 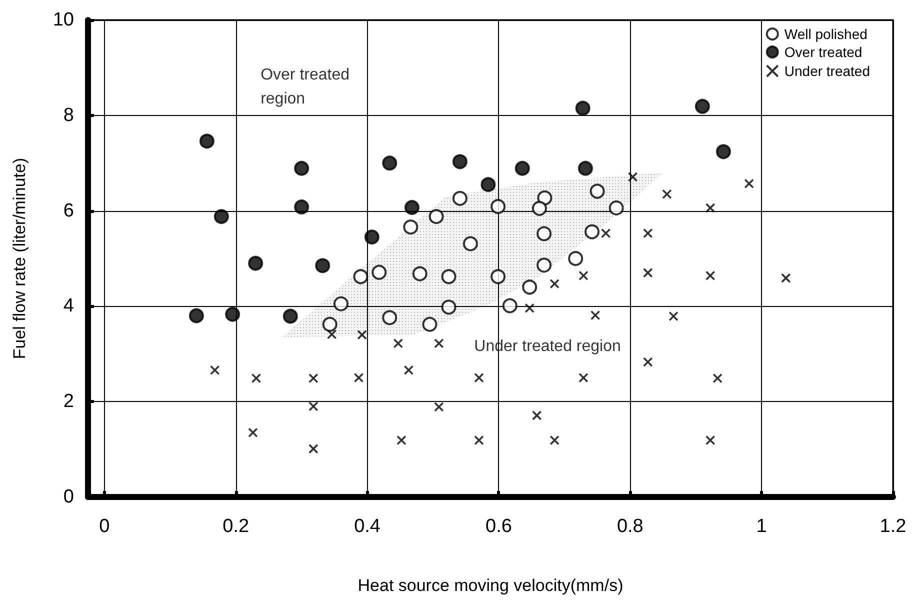 I want to click on legend-label: Well polished, so click(x=826, y=34).